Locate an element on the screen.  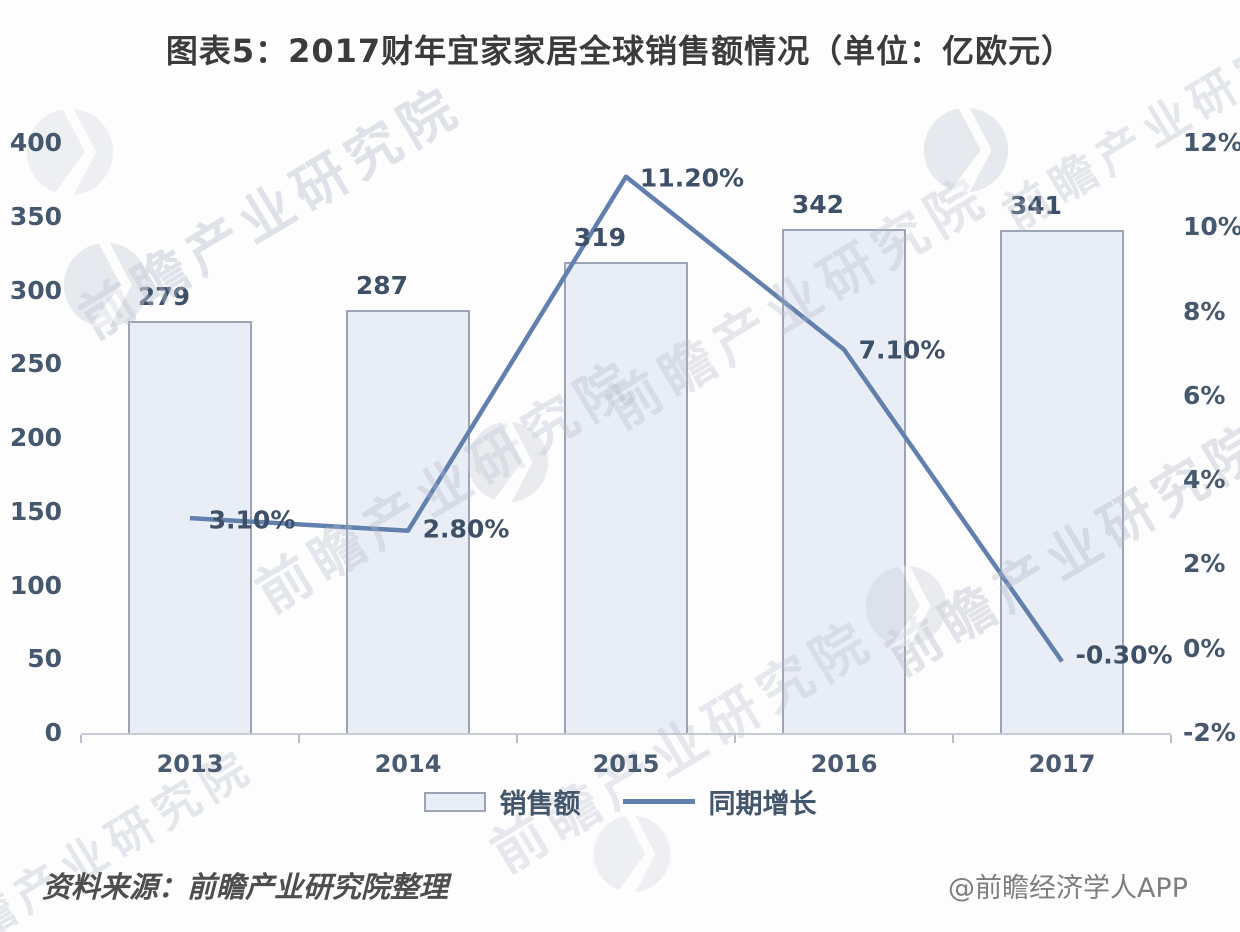
watermark-logo-icon is located at coordinates (632, 854).